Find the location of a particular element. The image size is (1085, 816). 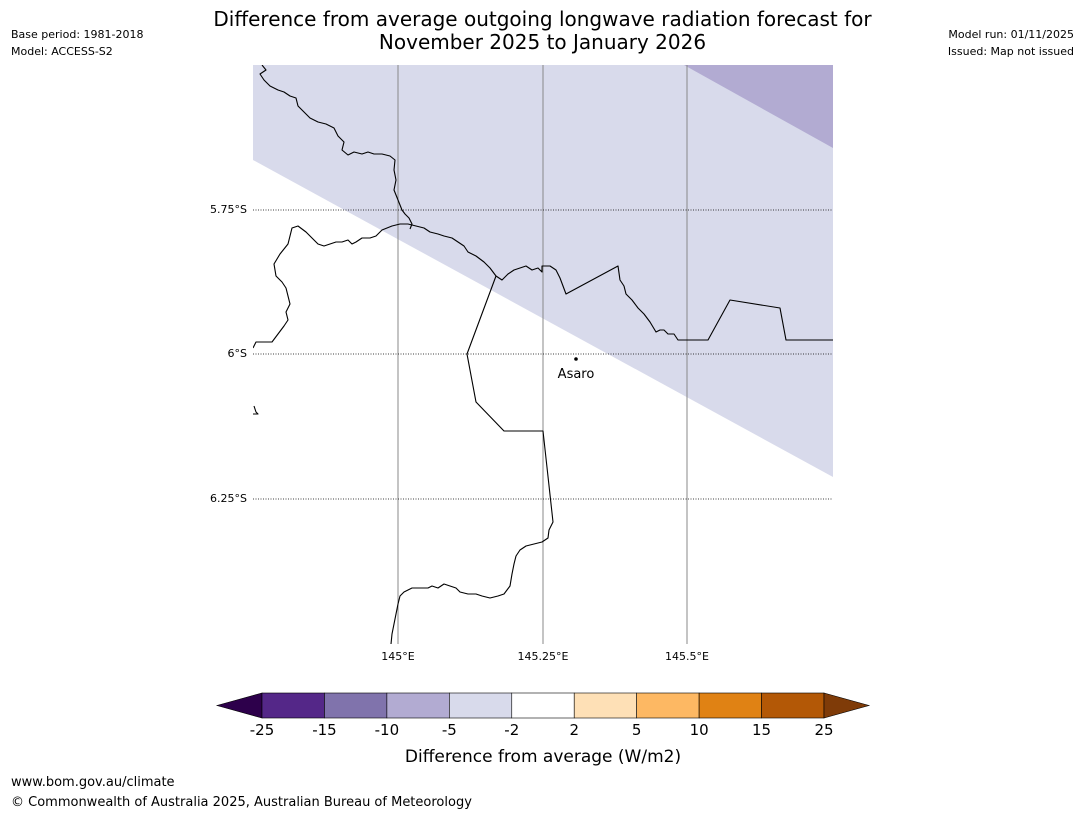

legend-tick-label: 10 is located at coordinates (699, 730).